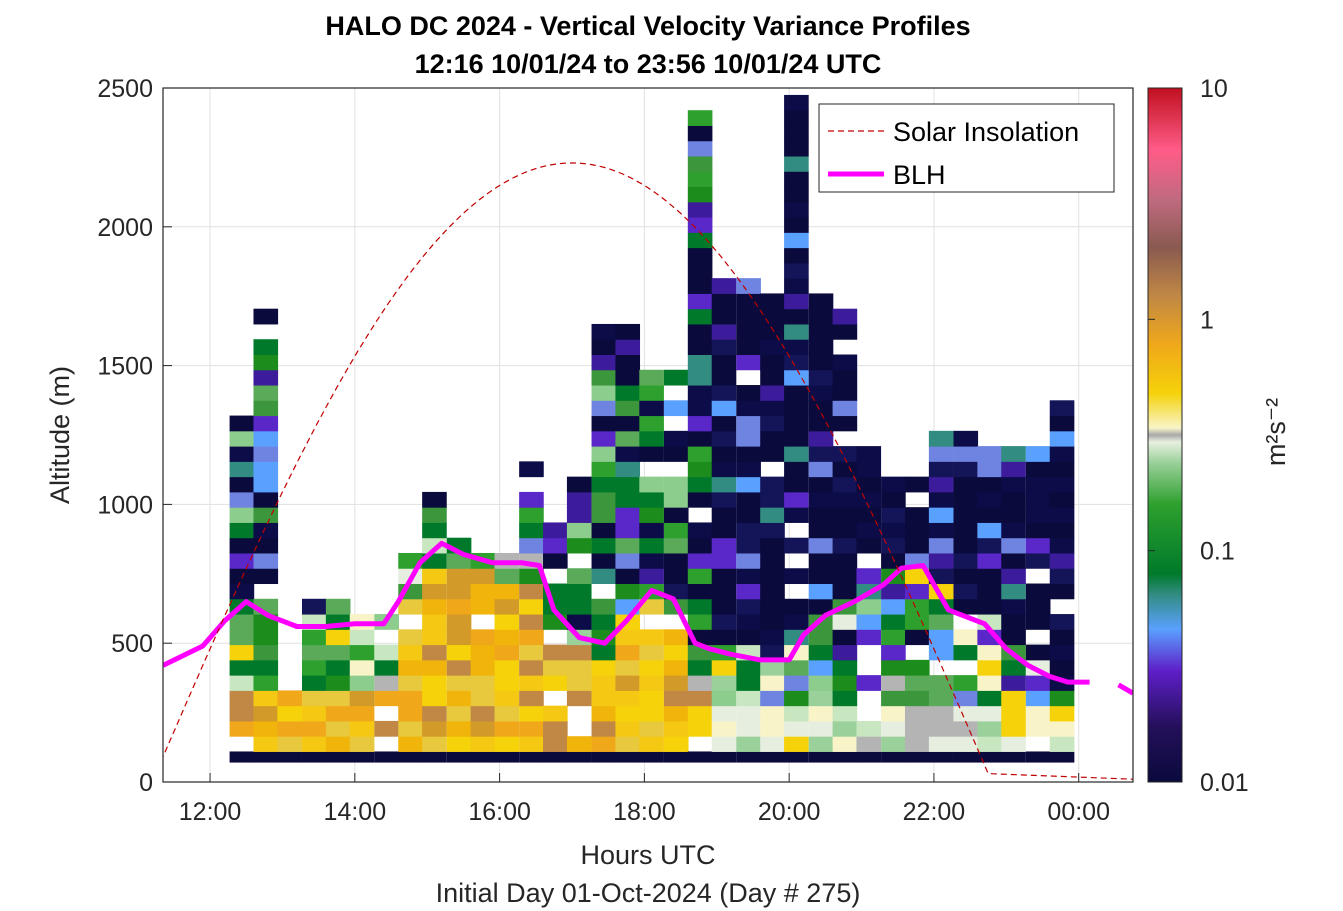  I want to click on colorbar-tick-label: 0.01, so click(1224, 783).